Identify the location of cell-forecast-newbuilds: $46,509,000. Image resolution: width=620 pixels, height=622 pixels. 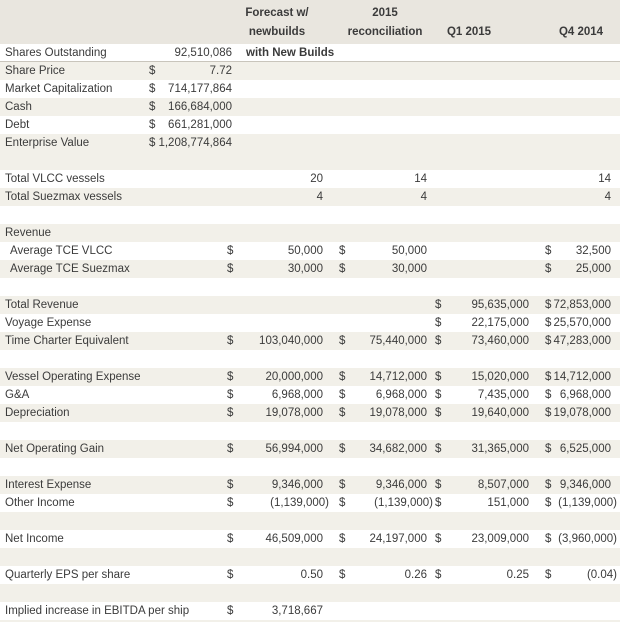
(277, 539).